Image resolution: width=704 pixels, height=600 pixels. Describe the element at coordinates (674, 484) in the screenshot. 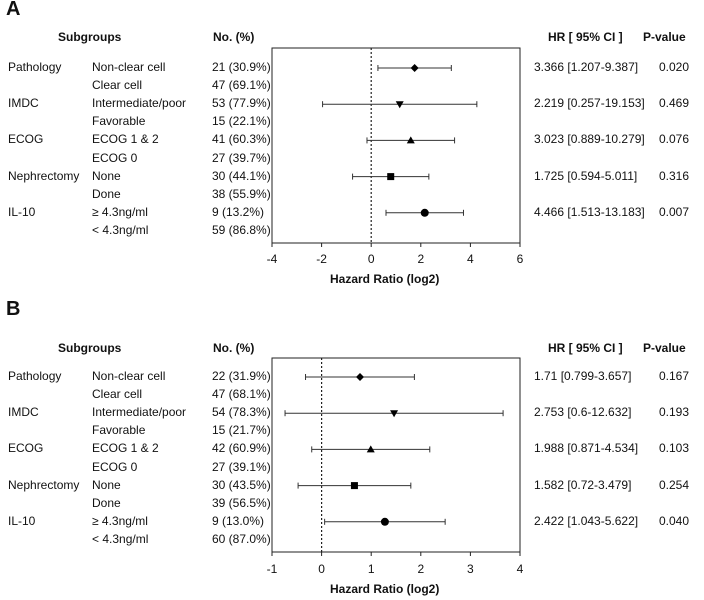

I see `row-p-value: 0.254` at that location.